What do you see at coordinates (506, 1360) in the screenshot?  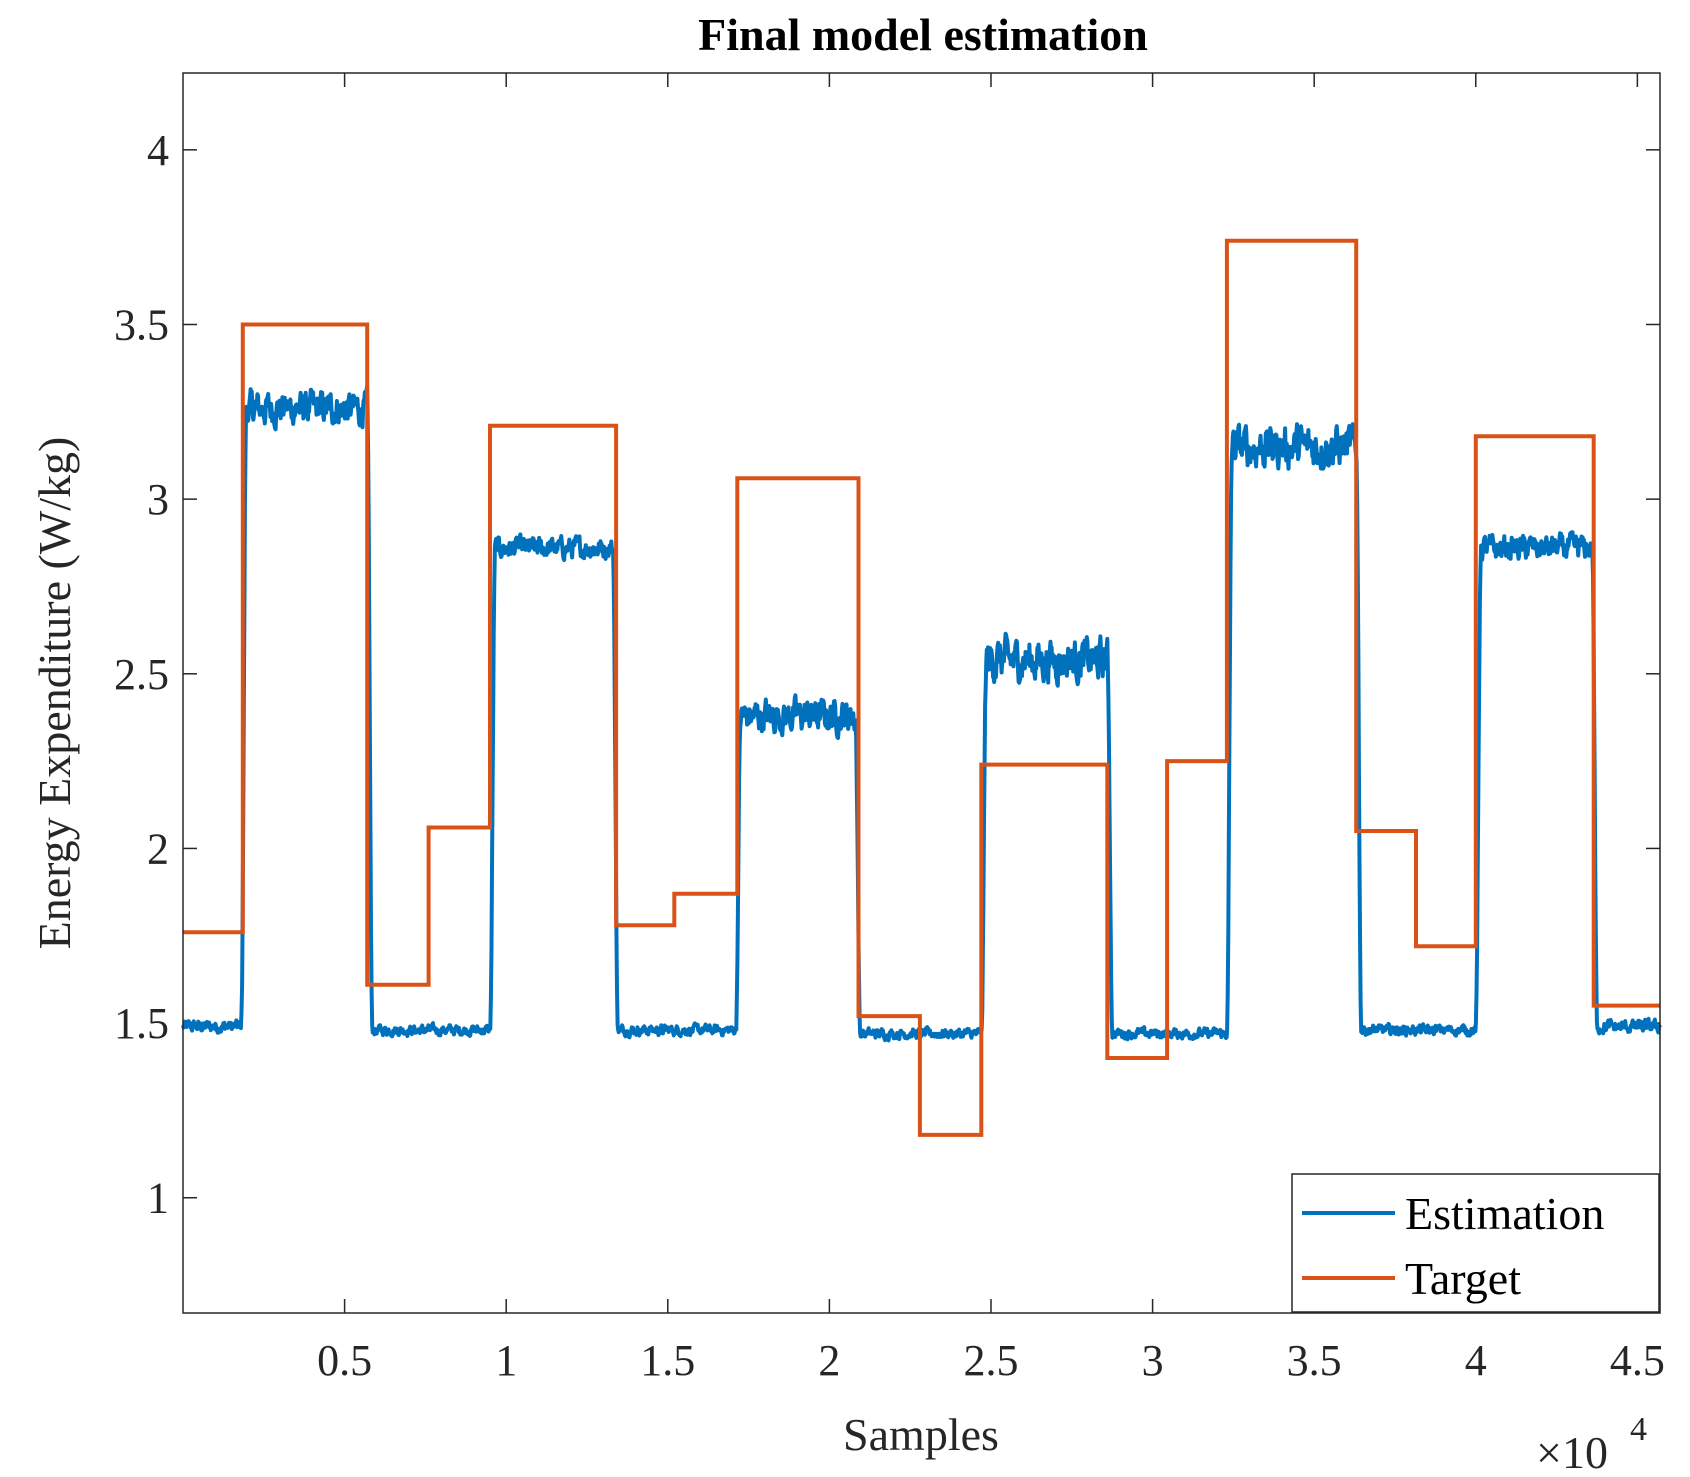 I see `x-tick-label: 1` at bounding box center [506, 1360].